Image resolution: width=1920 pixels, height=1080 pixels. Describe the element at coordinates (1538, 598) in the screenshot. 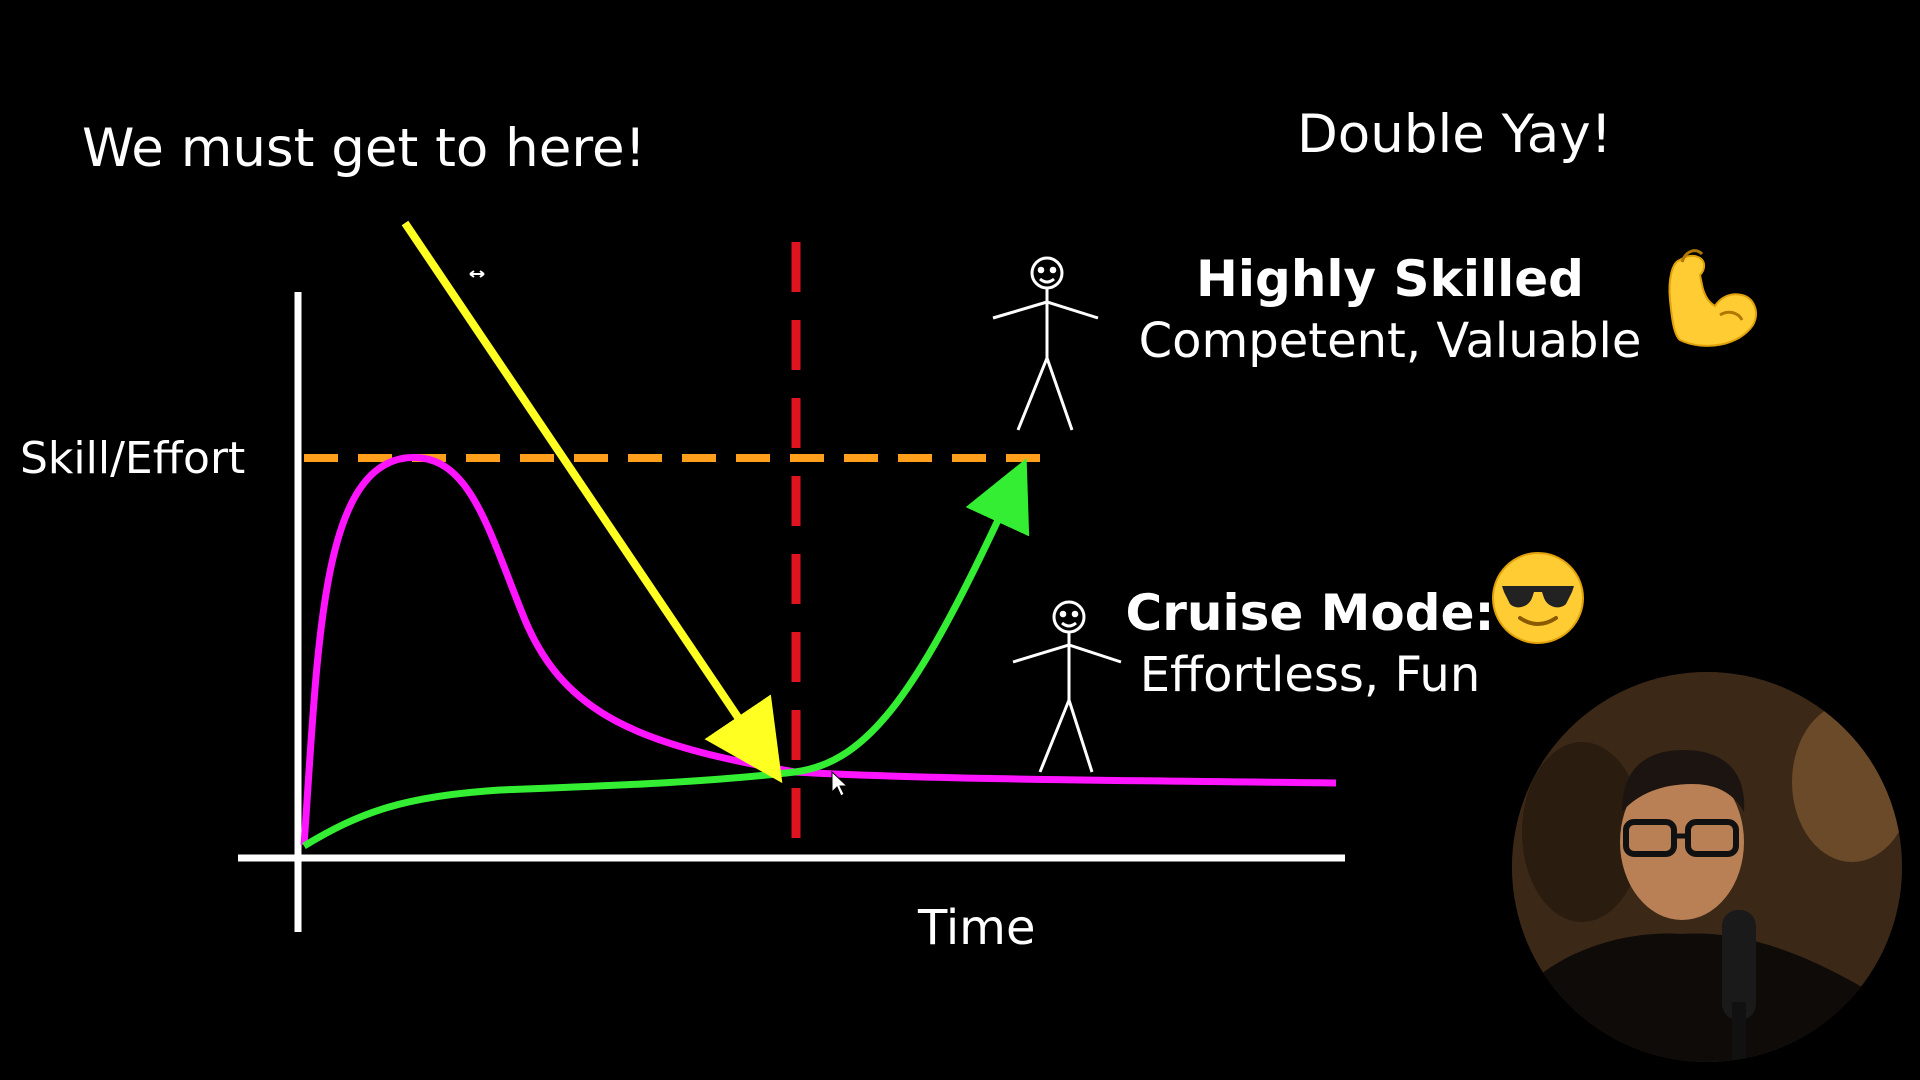

I see `smiling-face-with-sunglasses-icon` at that location.